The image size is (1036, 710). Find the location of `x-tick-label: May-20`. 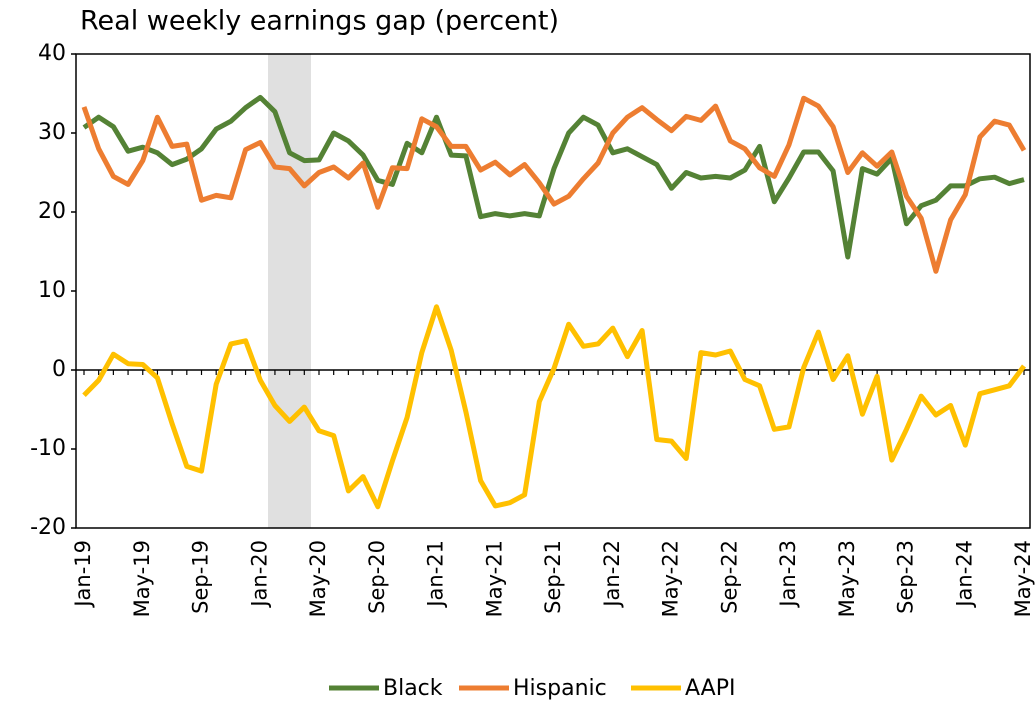

x-tick-label: May-20 is located at coordinates (318, 578).